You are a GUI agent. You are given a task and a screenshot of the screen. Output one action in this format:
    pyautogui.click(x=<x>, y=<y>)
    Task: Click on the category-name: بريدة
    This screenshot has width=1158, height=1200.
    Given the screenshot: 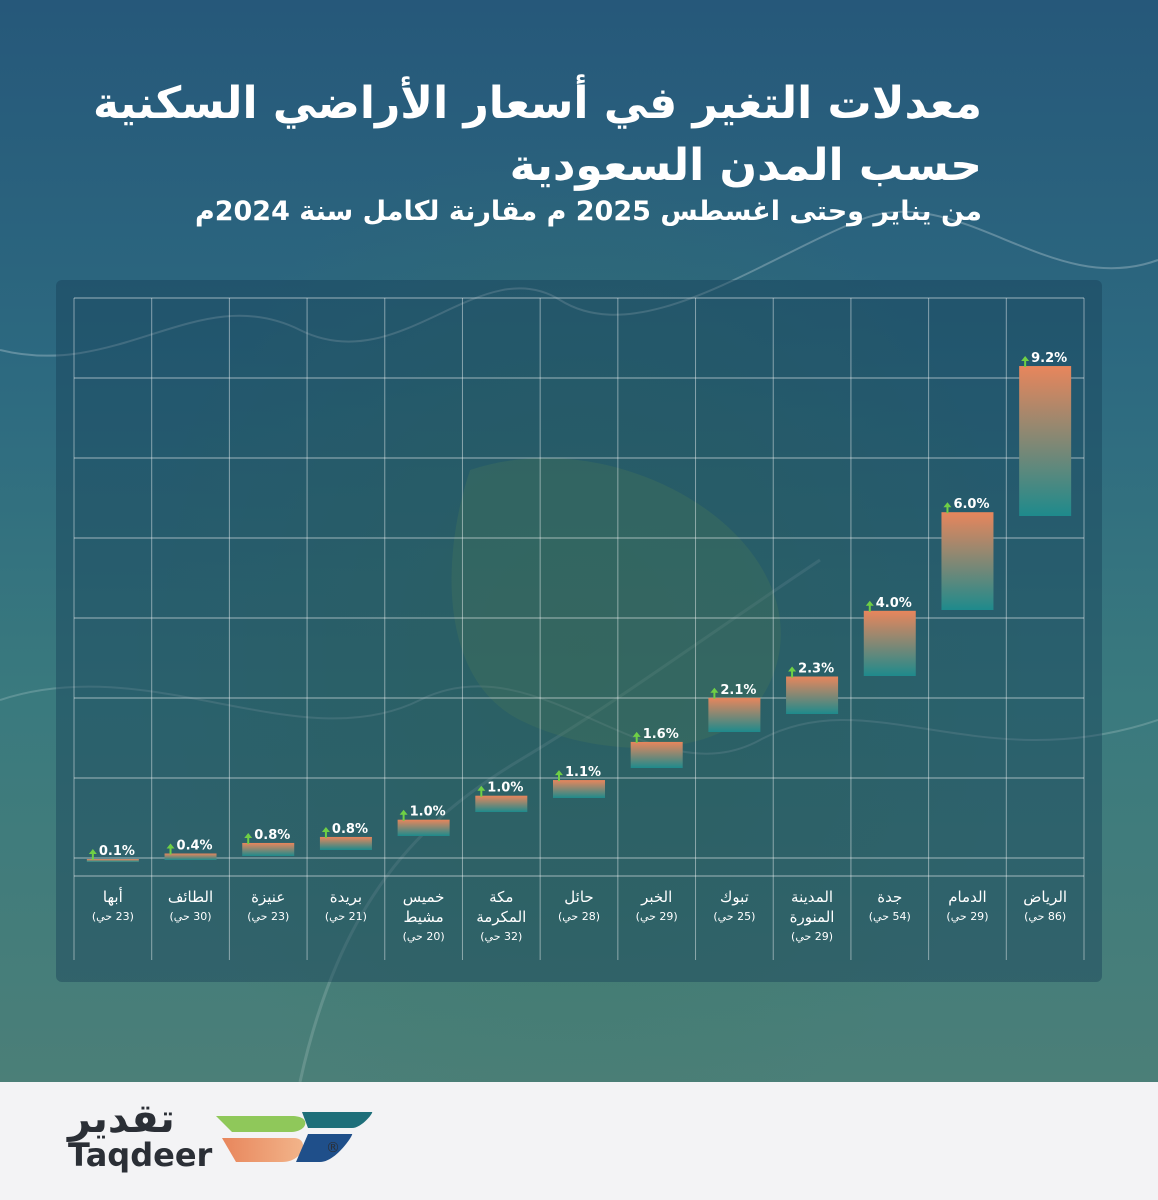 What is the action you would take?
    pyautogui.click(x=346, y=897)
    